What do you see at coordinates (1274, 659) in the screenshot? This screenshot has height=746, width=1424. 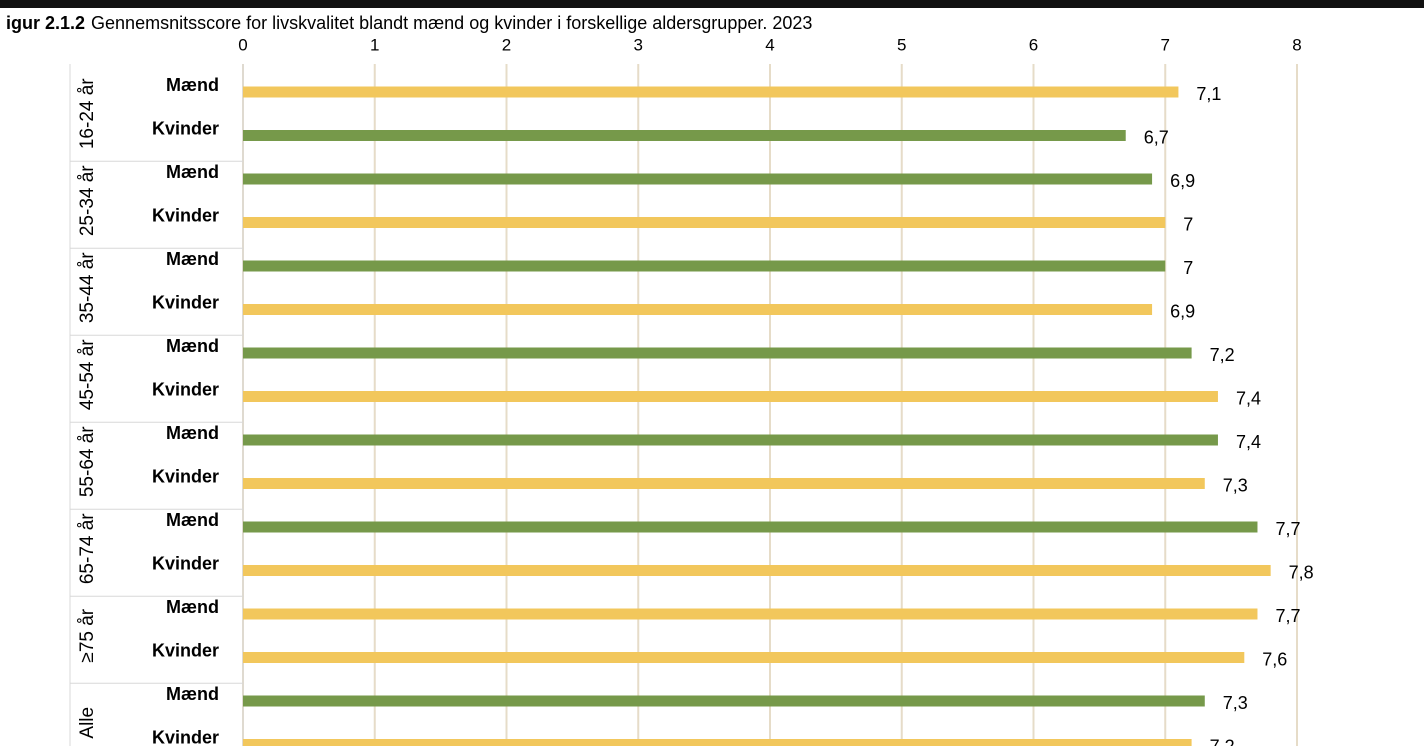 I see `value-label: 7,6` at bounding box center [1274, 659].